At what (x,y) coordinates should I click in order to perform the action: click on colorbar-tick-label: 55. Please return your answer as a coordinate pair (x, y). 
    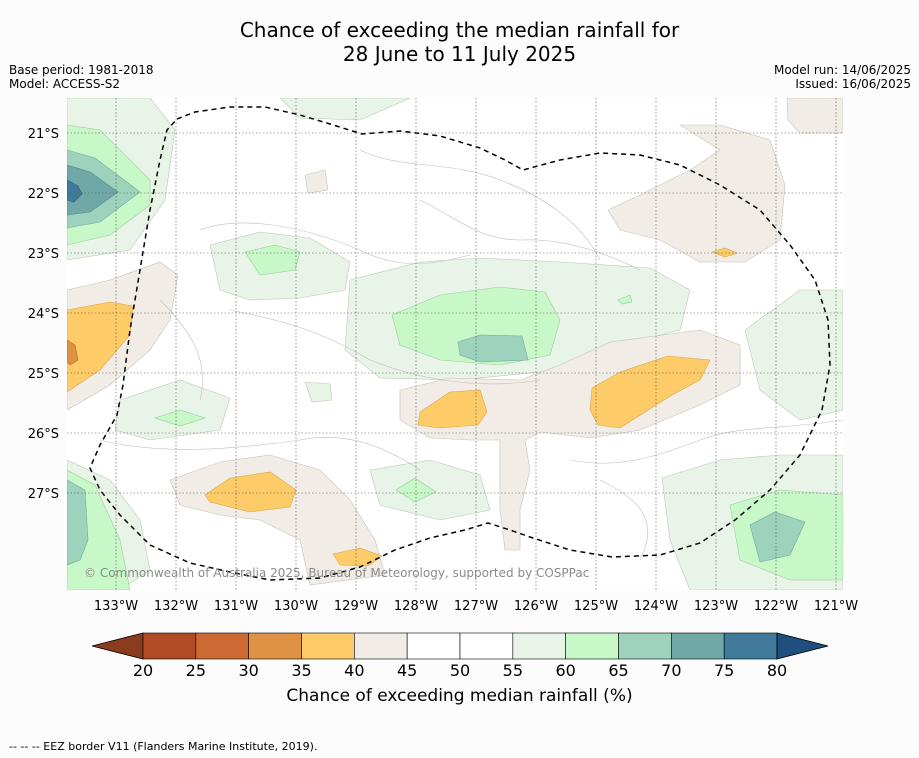
    Looking at the image, I should click on (513, 670).